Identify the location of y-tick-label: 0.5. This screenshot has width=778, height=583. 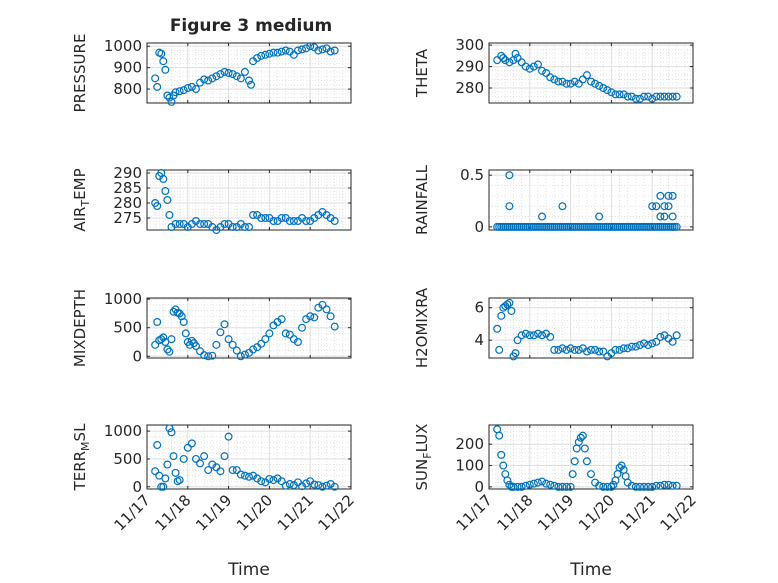
(472, 175).